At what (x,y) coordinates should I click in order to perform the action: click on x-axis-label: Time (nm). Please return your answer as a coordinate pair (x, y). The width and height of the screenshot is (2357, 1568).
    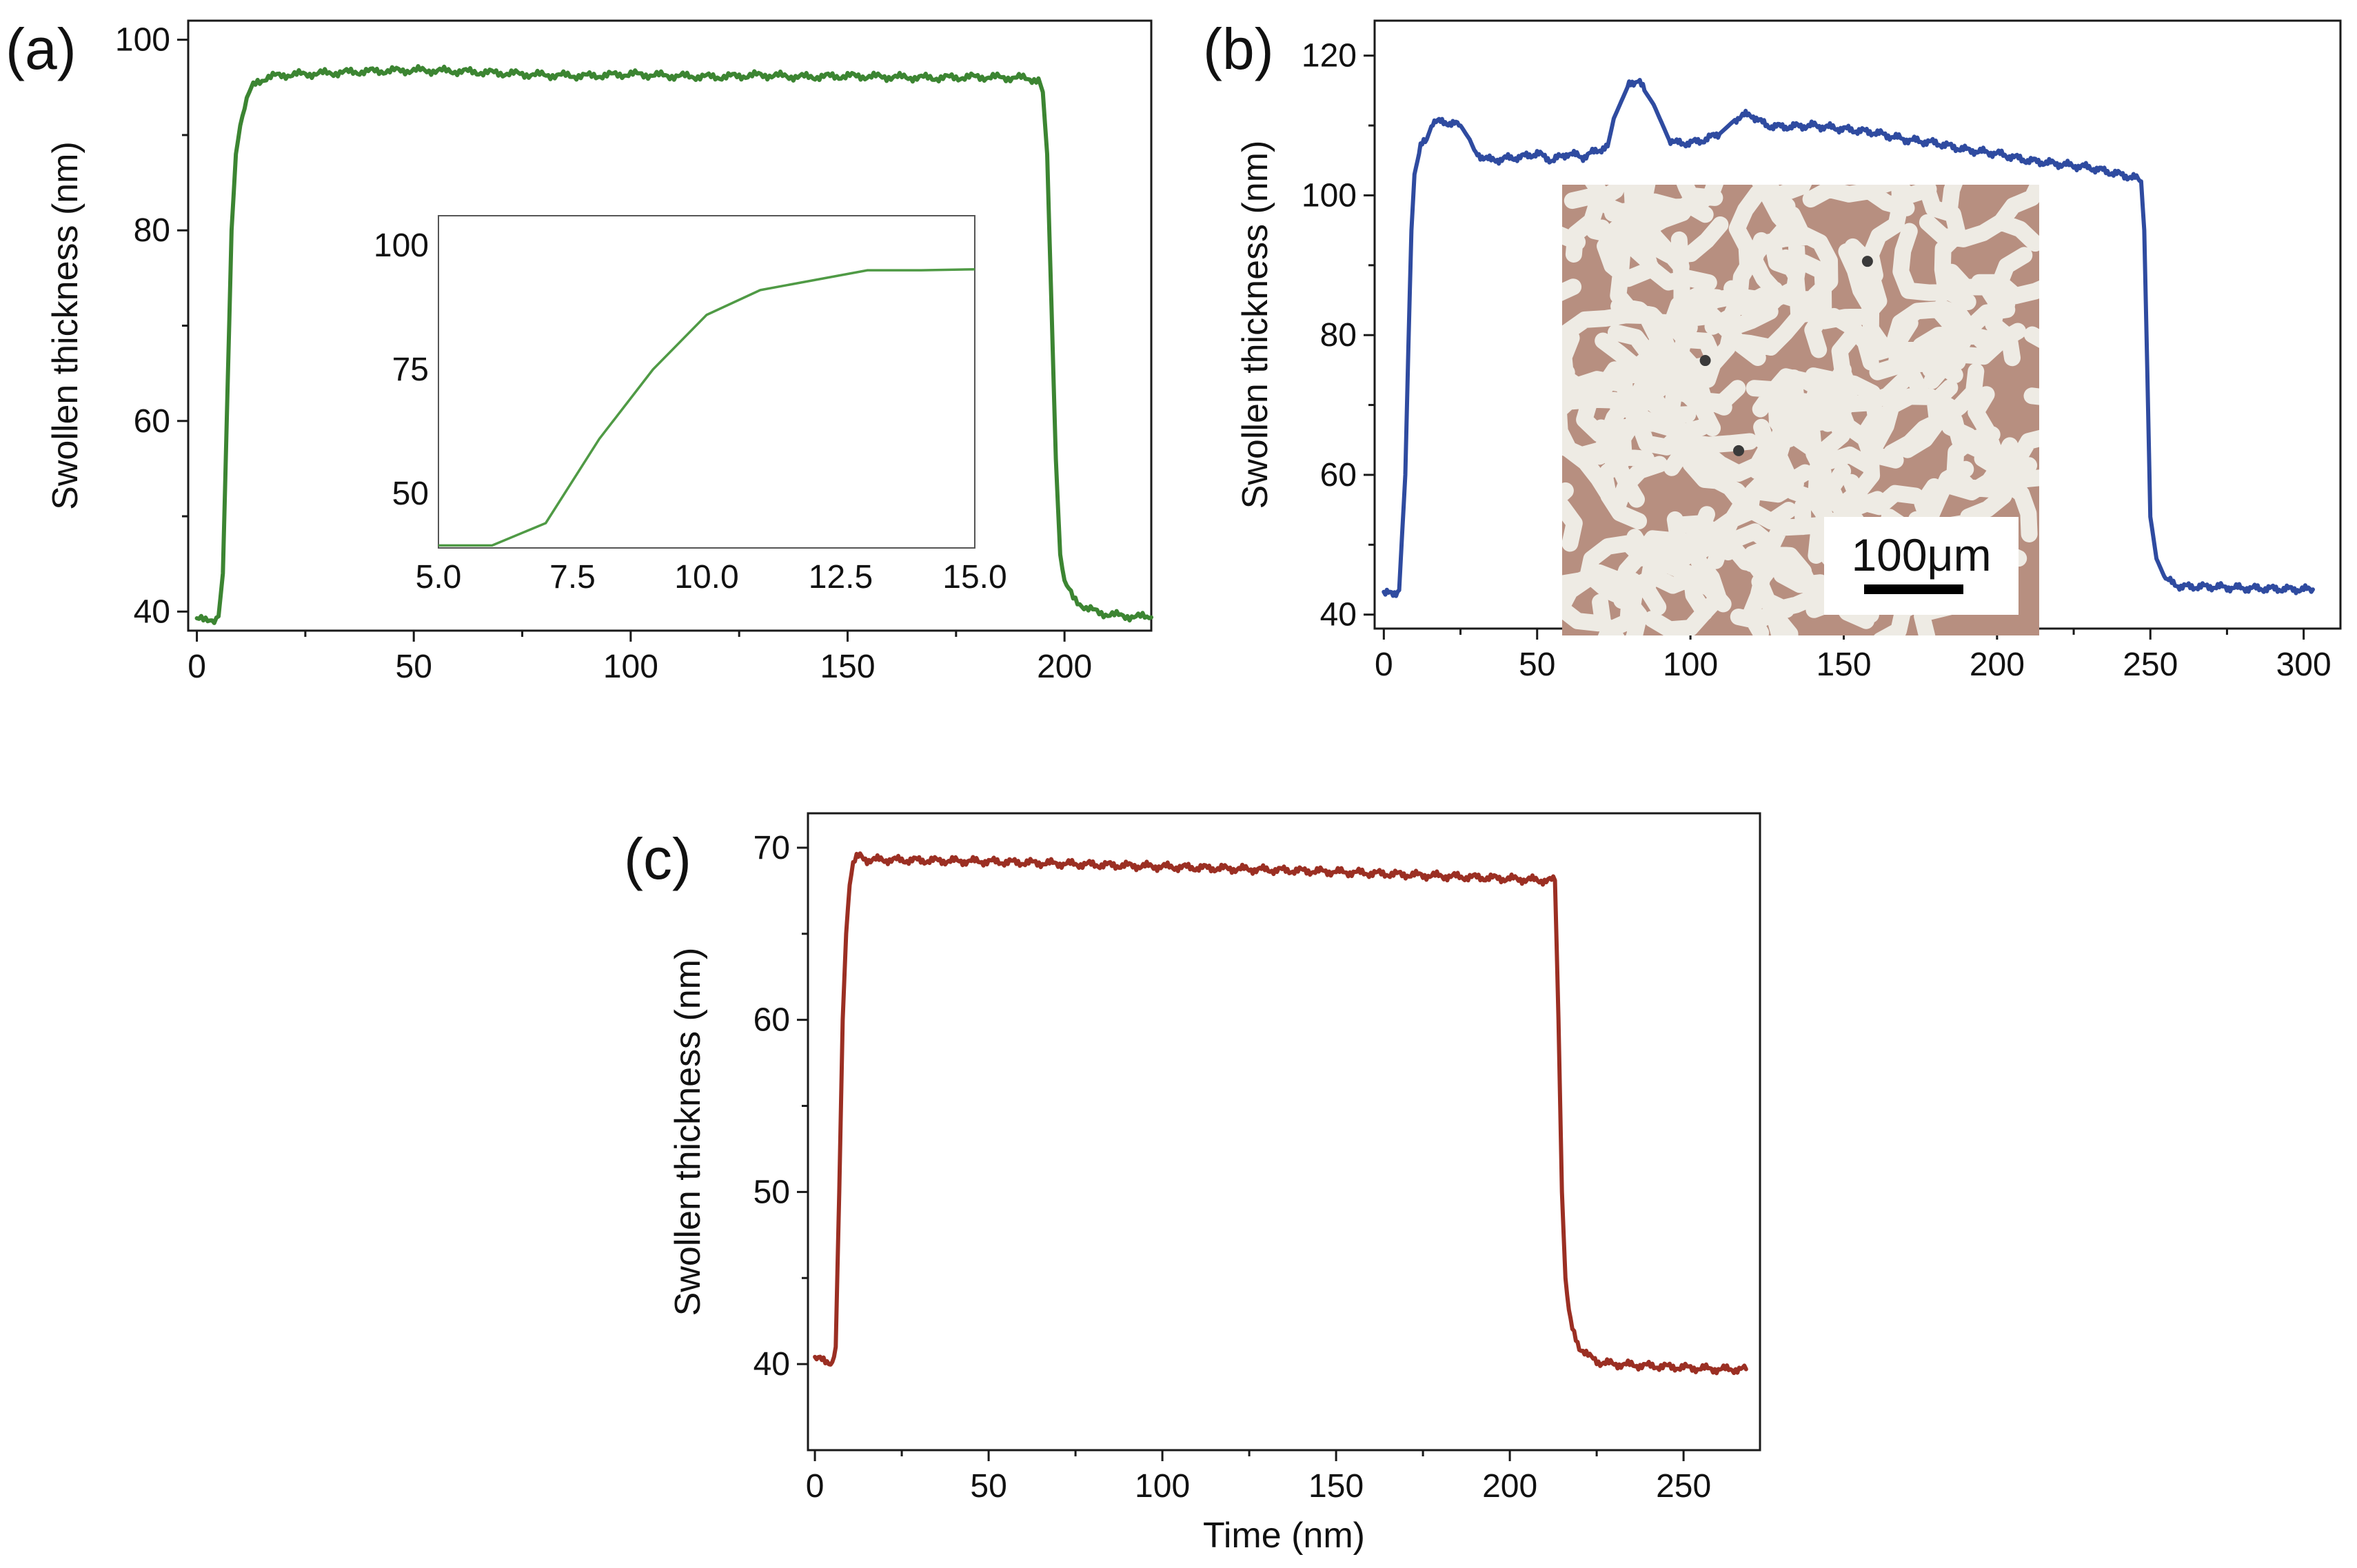
    Looking at the image, I should click on (1284, 1536).